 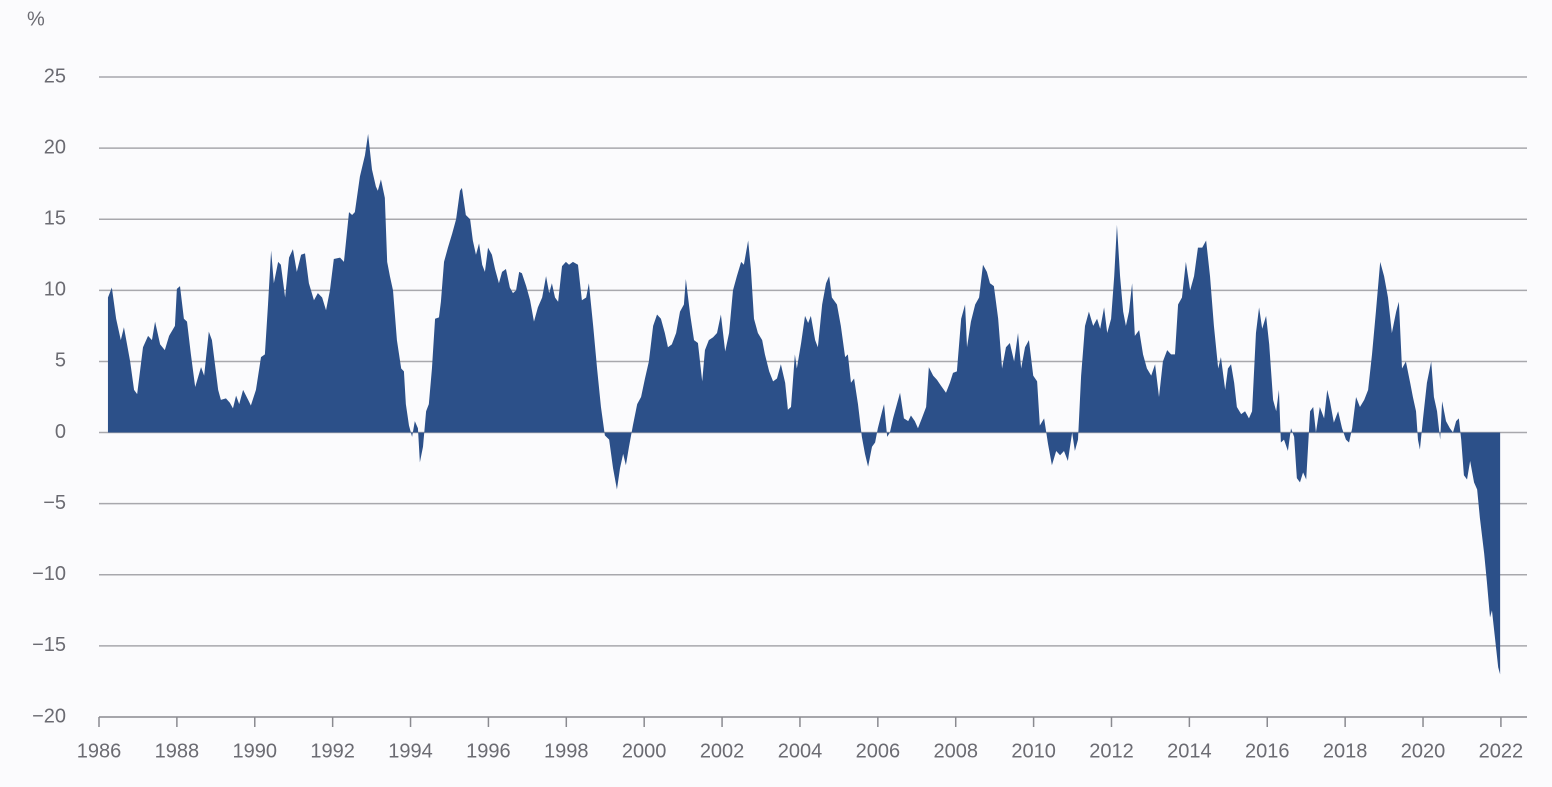 What do you see at coordinates (60, 361) in the screenshot?
I see `y-tick-label: 5` at bounding box center [60, 361].